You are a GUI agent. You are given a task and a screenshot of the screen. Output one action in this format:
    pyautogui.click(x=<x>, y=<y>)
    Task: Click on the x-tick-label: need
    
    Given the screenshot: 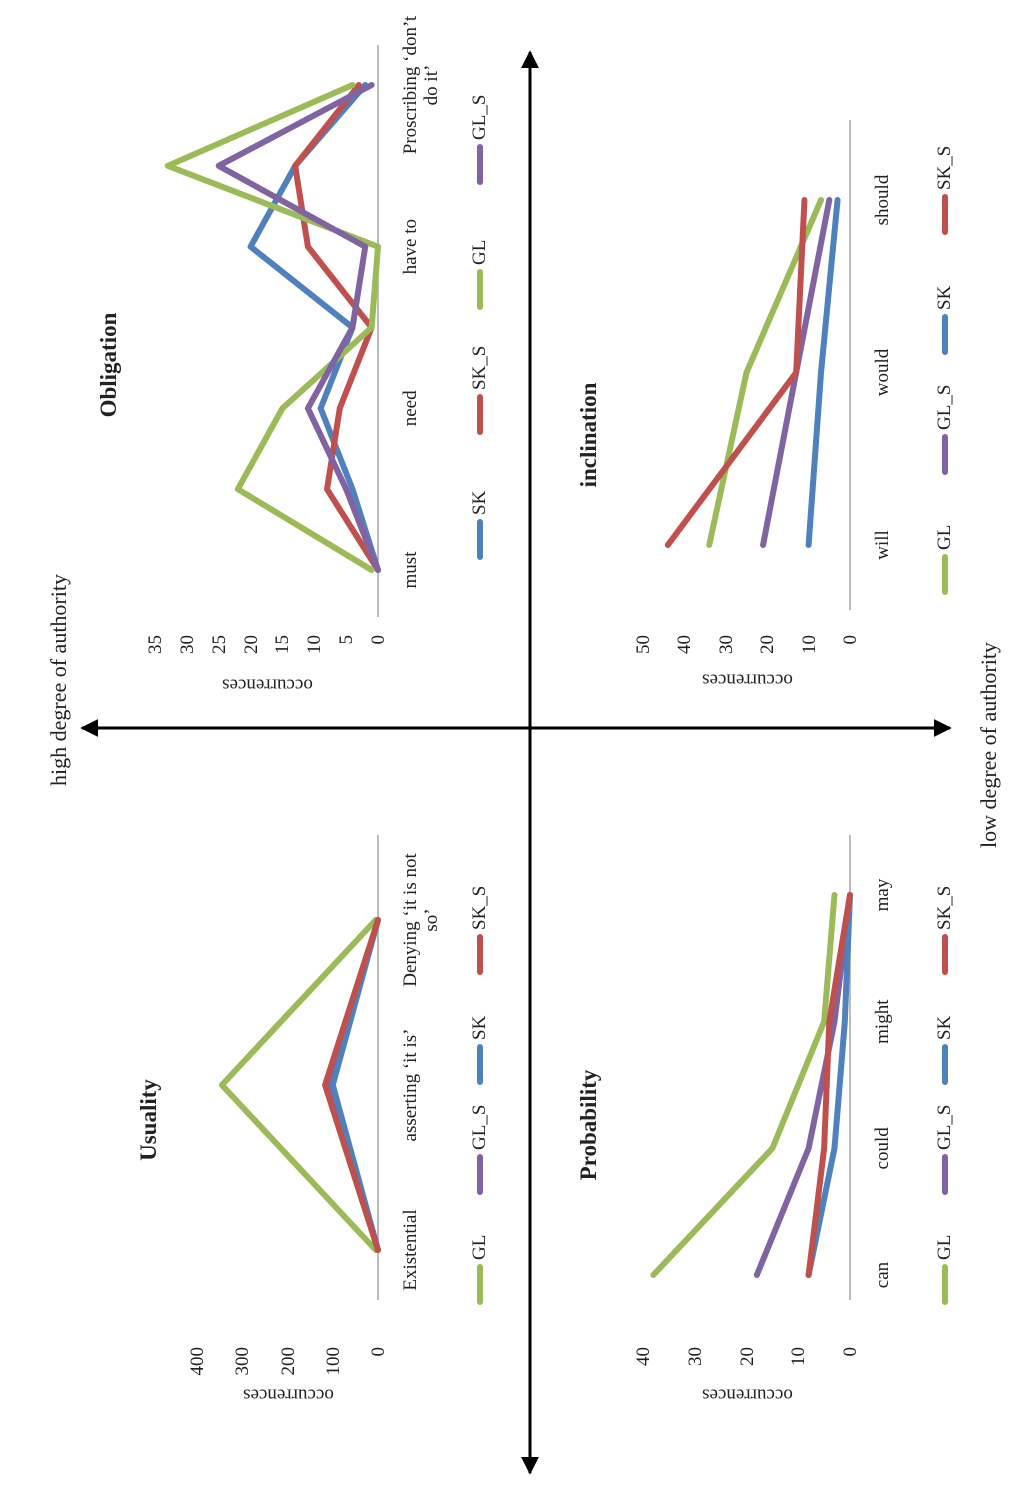 What is the action you would take?
    pyautogui.click(x=410, y=408)
    